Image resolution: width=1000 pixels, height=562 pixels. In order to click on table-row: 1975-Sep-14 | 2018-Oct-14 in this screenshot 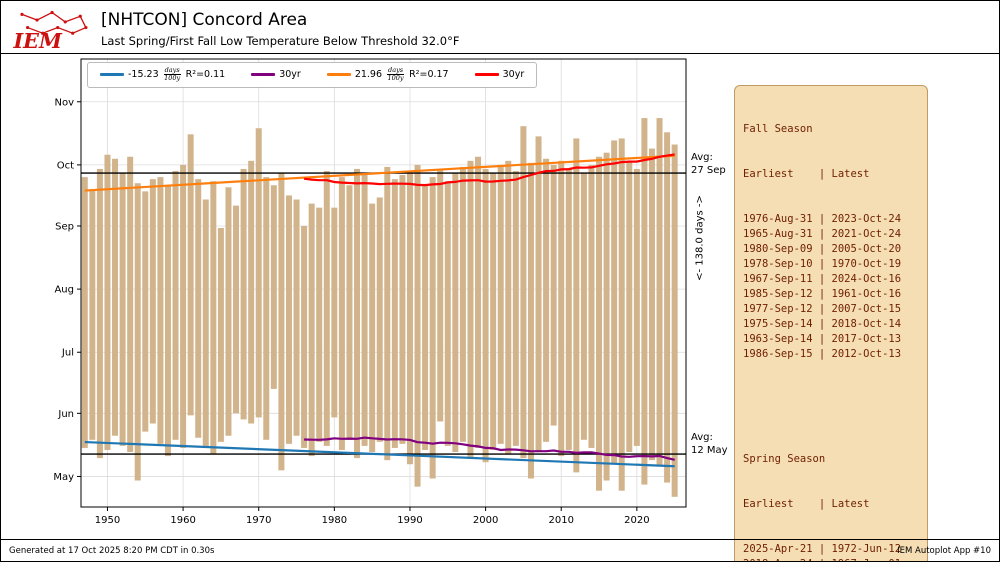, I will do `click(822, 324)`.